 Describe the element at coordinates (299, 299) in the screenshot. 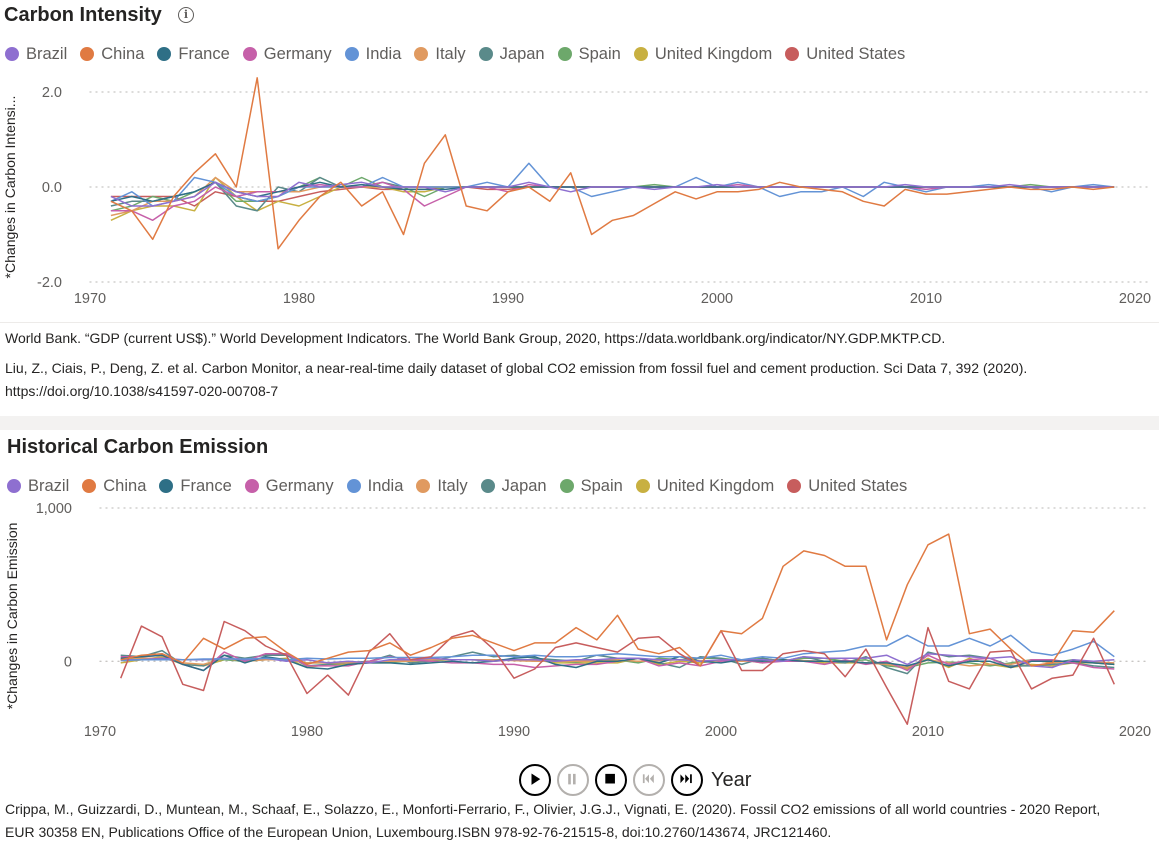

I see `x-tick-label: 1980` at that location.